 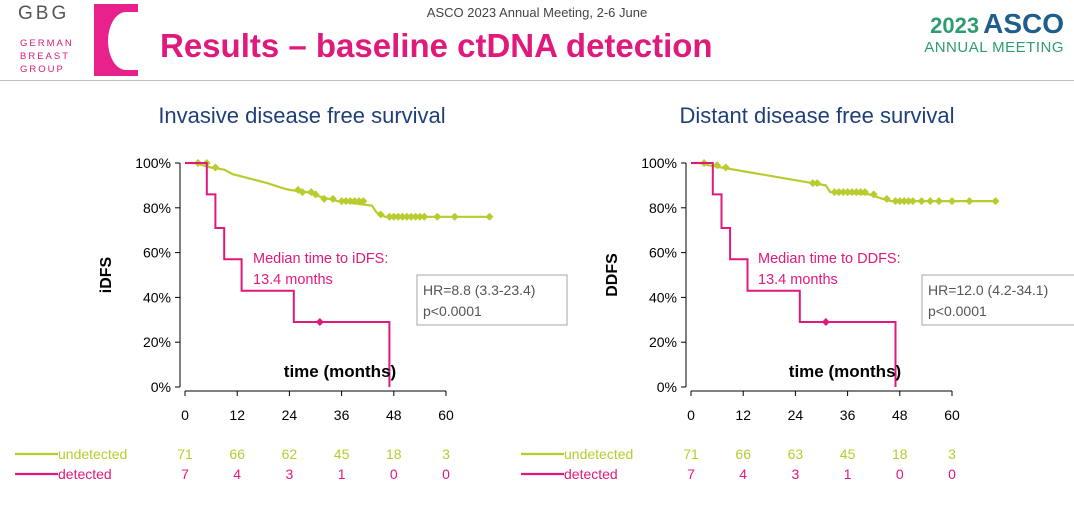 What do you see at coordinates (798, 280) in the screenshot?
I see `median-annotation-line2: 13.4 months` at bounding box center [798, 280].